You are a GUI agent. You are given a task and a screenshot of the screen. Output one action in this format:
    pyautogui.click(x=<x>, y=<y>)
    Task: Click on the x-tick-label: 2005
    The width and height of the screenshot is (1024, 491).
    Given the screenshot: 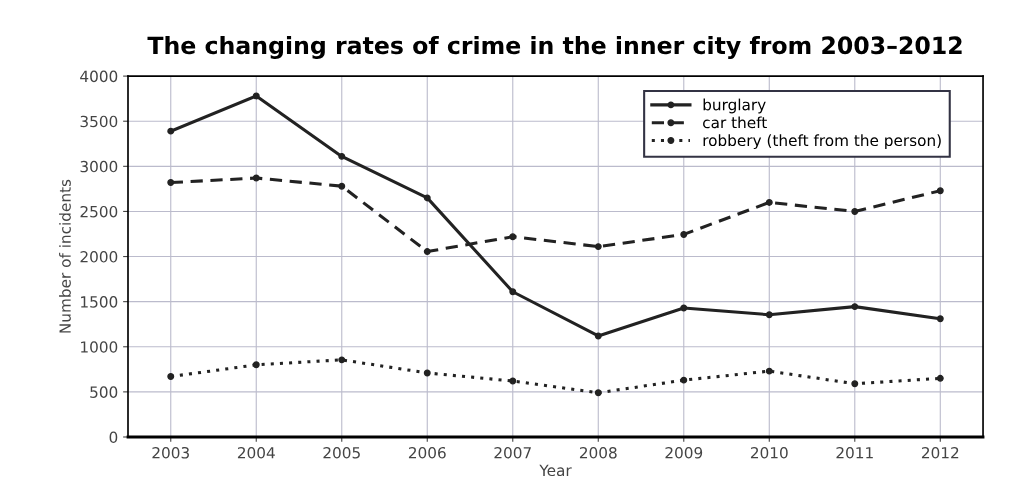 What is the action you would take?
    pyautogui.click(x=341, y=452)
    